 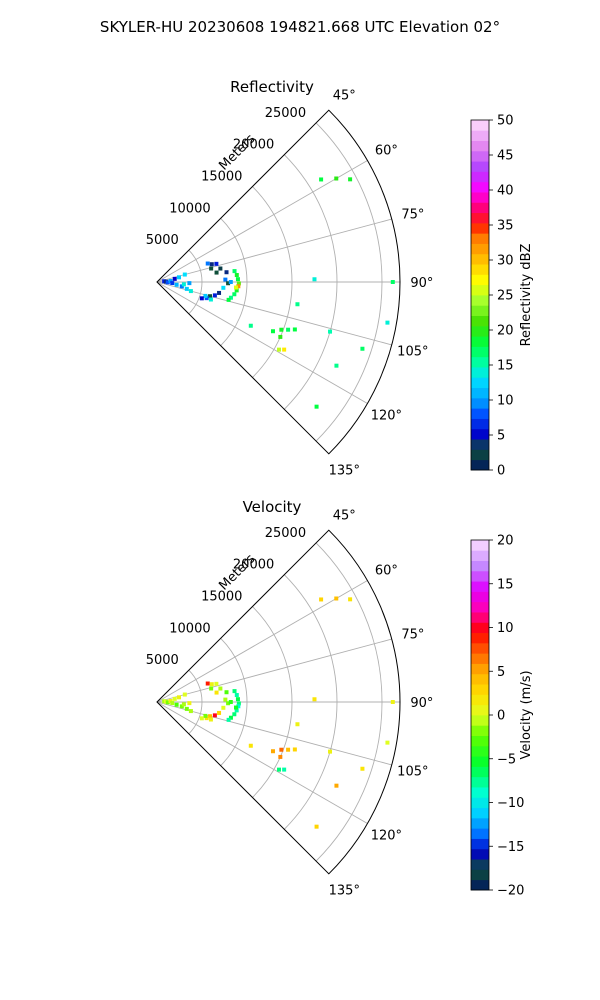 What do you see at coordinates (506, 759) in the screenshot?
I see `colorbar-tick-label: −5` at bounding box center [506, 759].